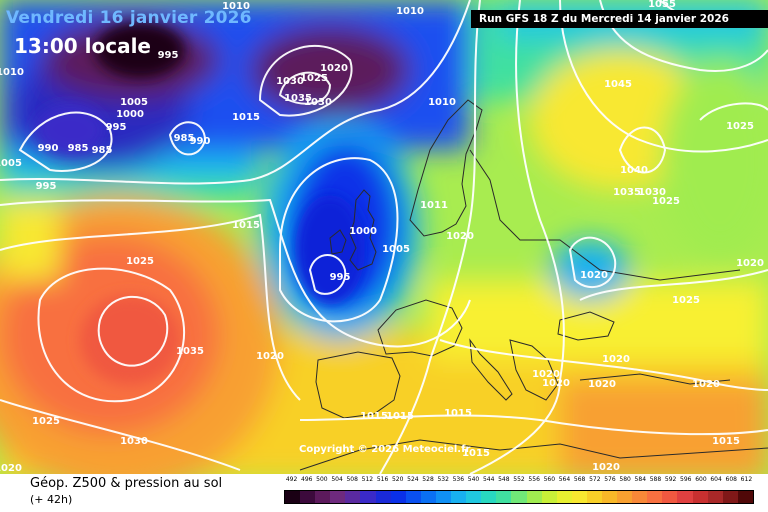 This screenshot has height=512, width=768. Describe the element at coordinates (595, 479) in the screenshot. I see `scale-value: 572` at that location.